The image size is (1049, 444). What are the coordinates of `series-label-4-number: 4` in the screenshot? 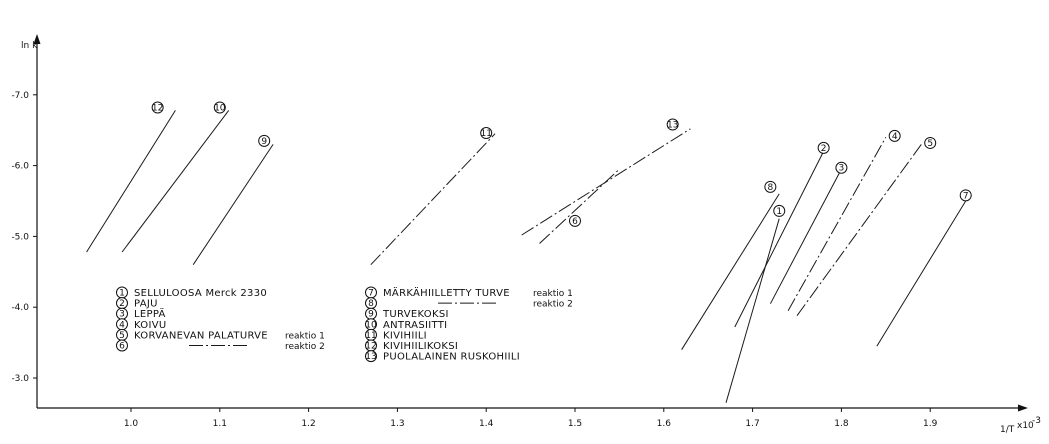 It's located at (895, 137).